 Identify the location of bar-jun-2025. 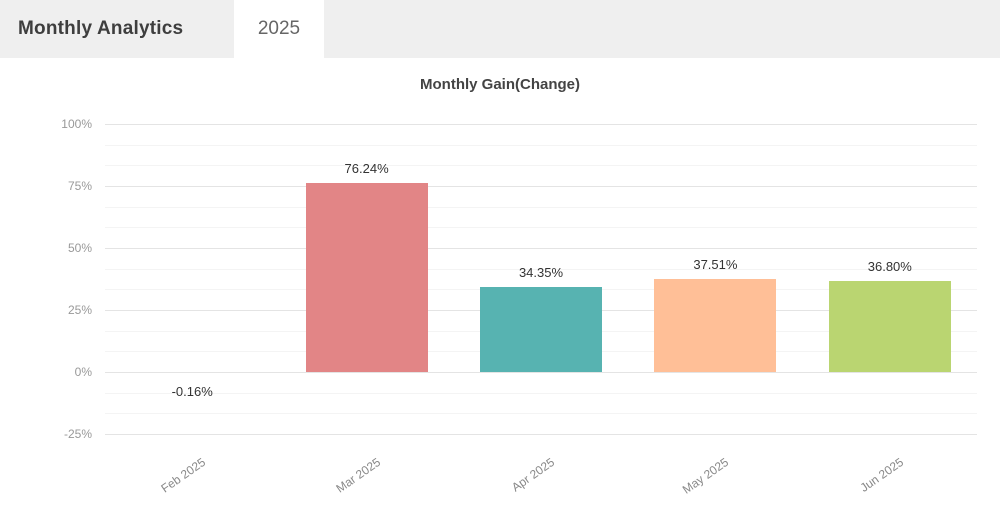
(889, 326).